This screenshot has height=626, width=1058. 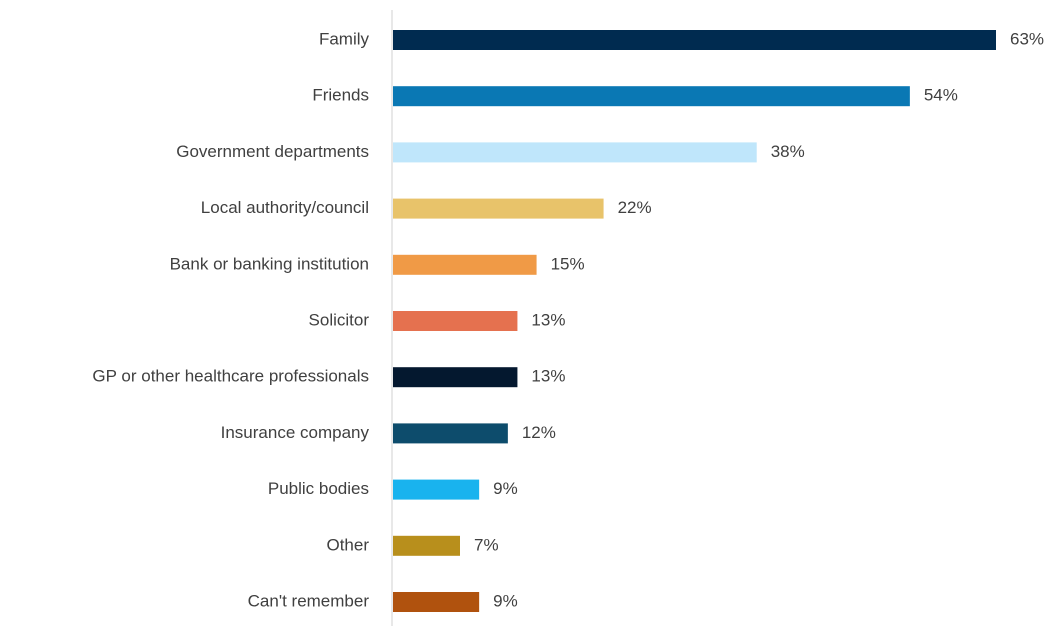 I want to click on value-label: 15%, so click(x=568, y=263).